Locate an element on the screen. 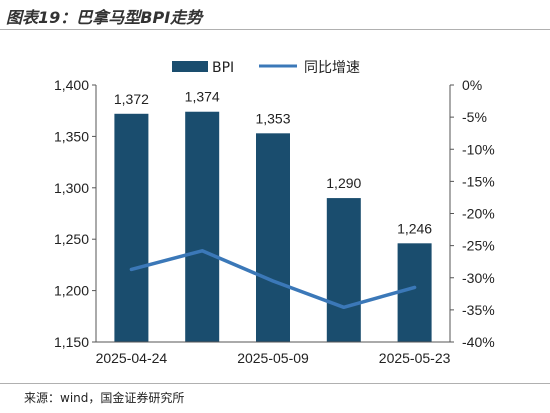  bar-data-label-5: 1,246 is located at coordinates (414, 228).